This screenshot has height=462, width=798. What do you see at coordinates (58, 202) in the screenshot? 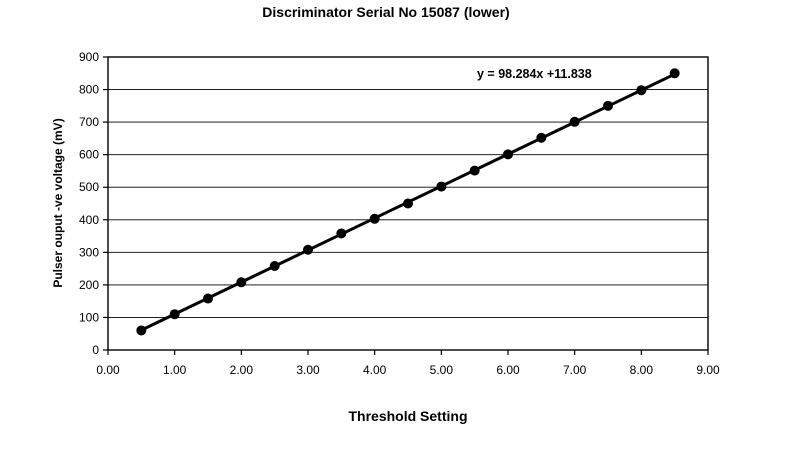
I see `y-axis-title: Pulser ouput -ve voltage (mV)` at bounding box center [58, 202].